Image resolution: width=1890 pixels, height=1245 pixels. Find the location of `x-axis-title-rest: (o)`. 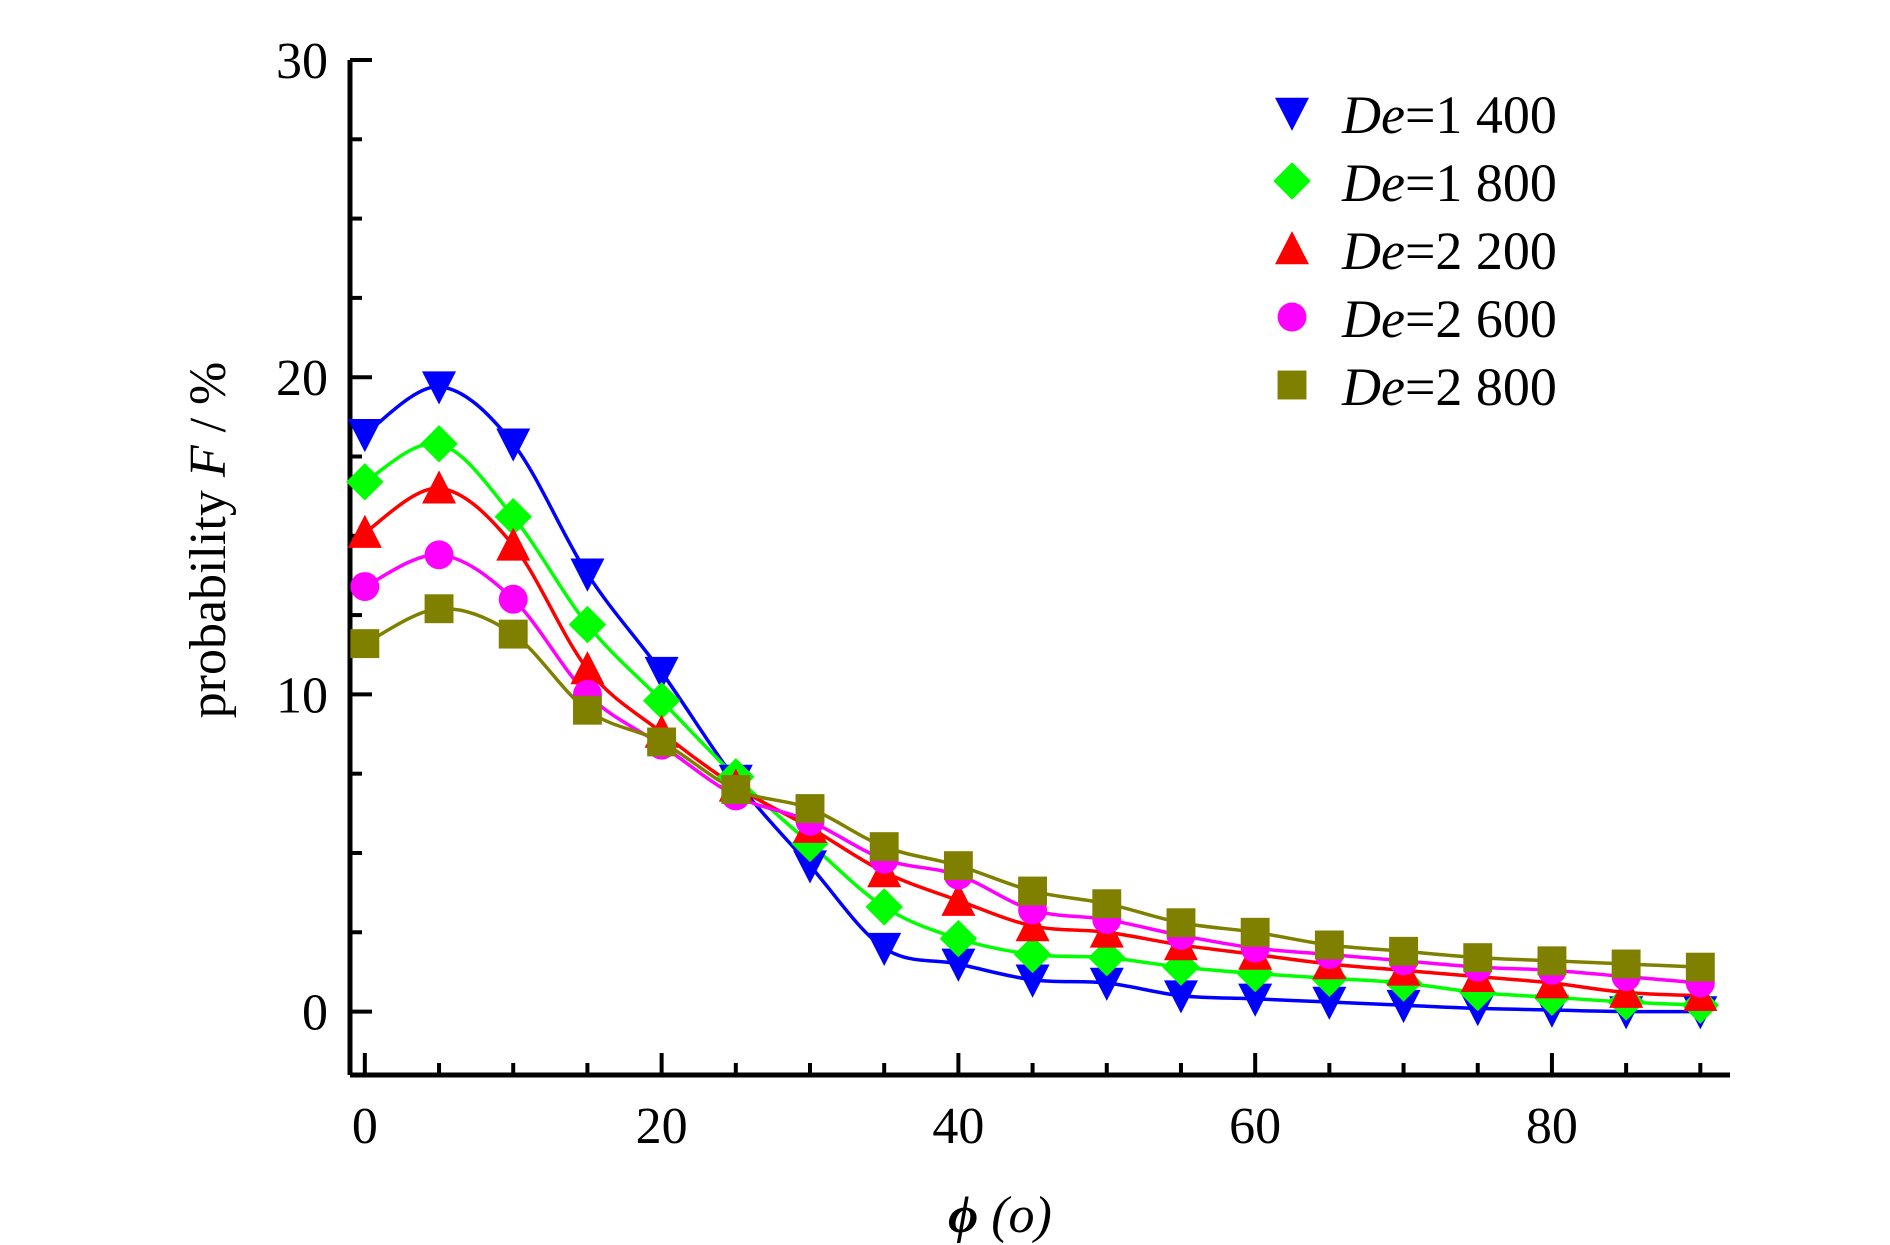

x-axis-title-rest: (o) is located at coordinates (1015, 1215).